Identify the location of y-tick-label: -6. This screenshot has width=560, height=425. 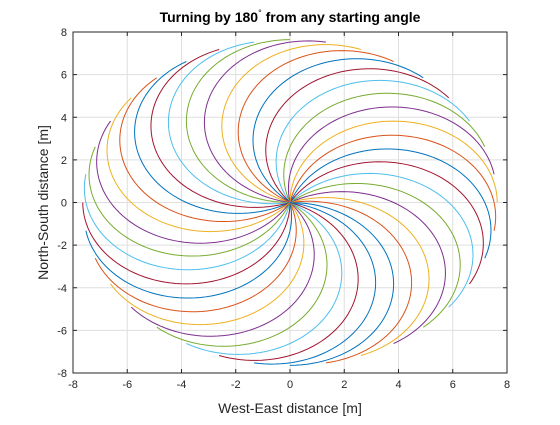
(62, 331).